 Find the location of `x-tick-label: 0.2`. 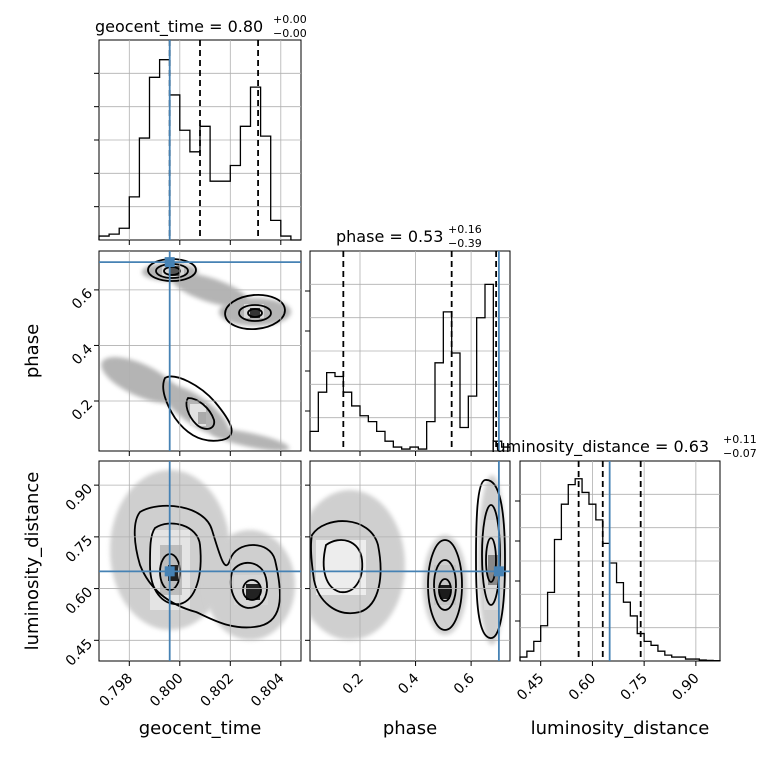

x-tick-label: 0.2 is located at coordinates (353, 684).